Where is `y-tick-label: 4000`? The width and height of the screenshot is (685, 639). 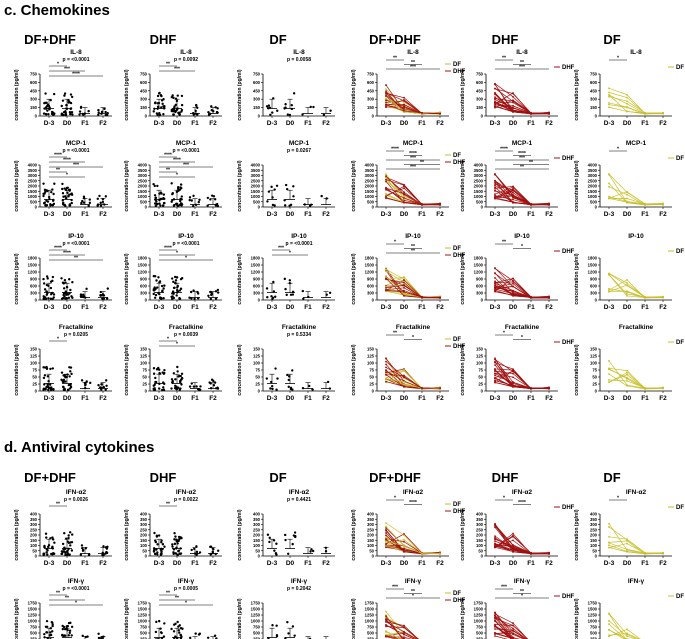
y-tick-label: 4000 is located at coordinates (256, 165).